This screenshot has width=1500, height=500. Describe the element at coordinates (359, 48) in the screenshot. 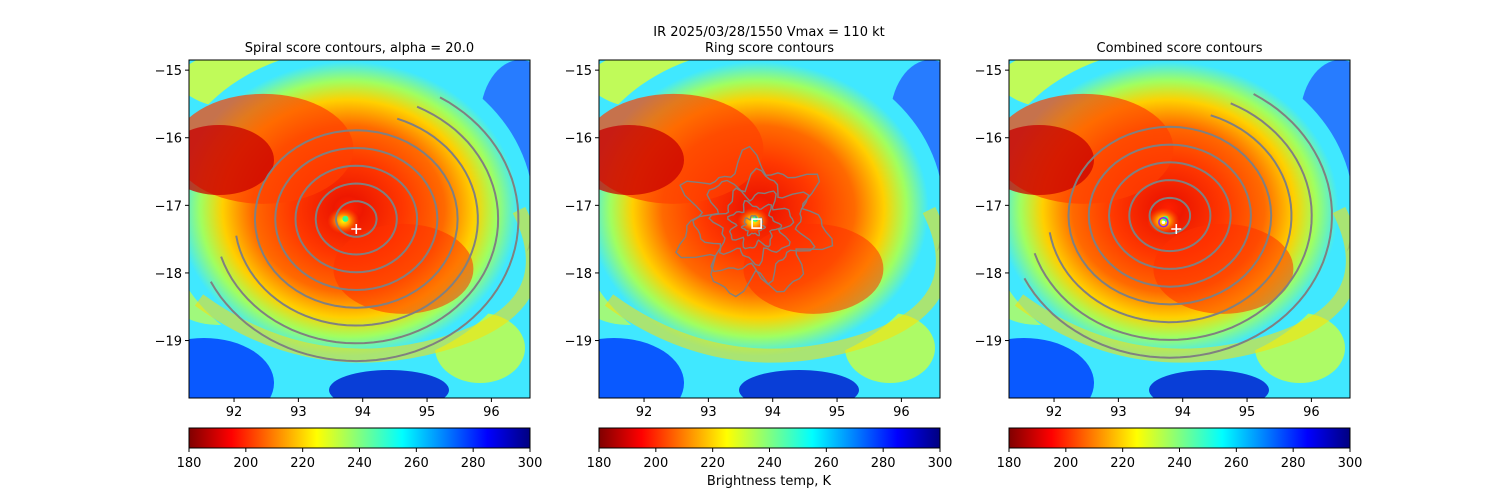

I see `panel-title: Spiral score contours, alpha = 20.0` at that location.